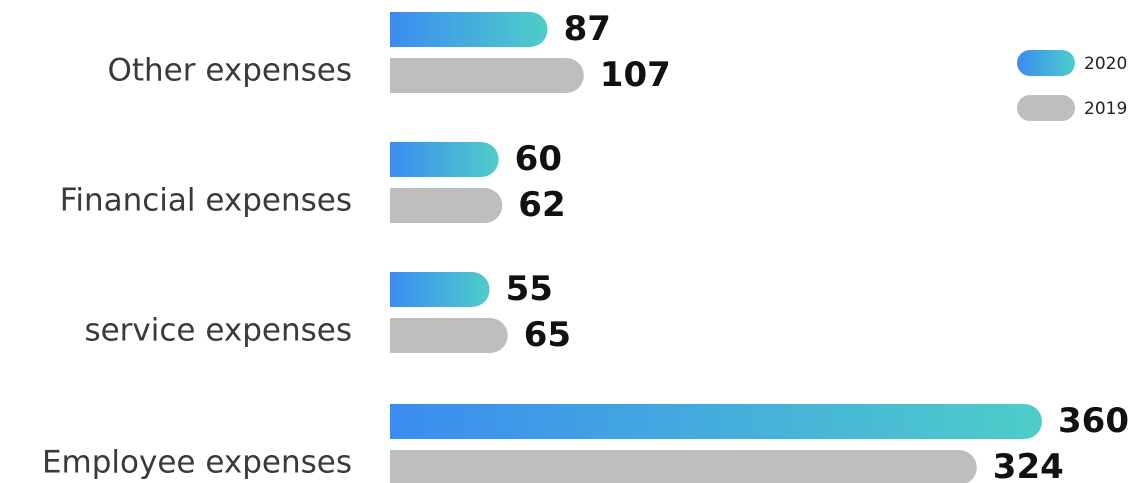  I want to click on legend-label-2019: 2019, so click(1105, 109).